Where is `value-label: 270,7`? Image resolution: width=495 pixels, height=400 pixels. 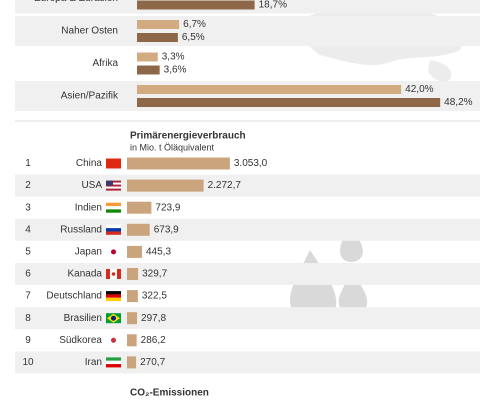 value-label: 270,7 is located at coordinates (152, 362).